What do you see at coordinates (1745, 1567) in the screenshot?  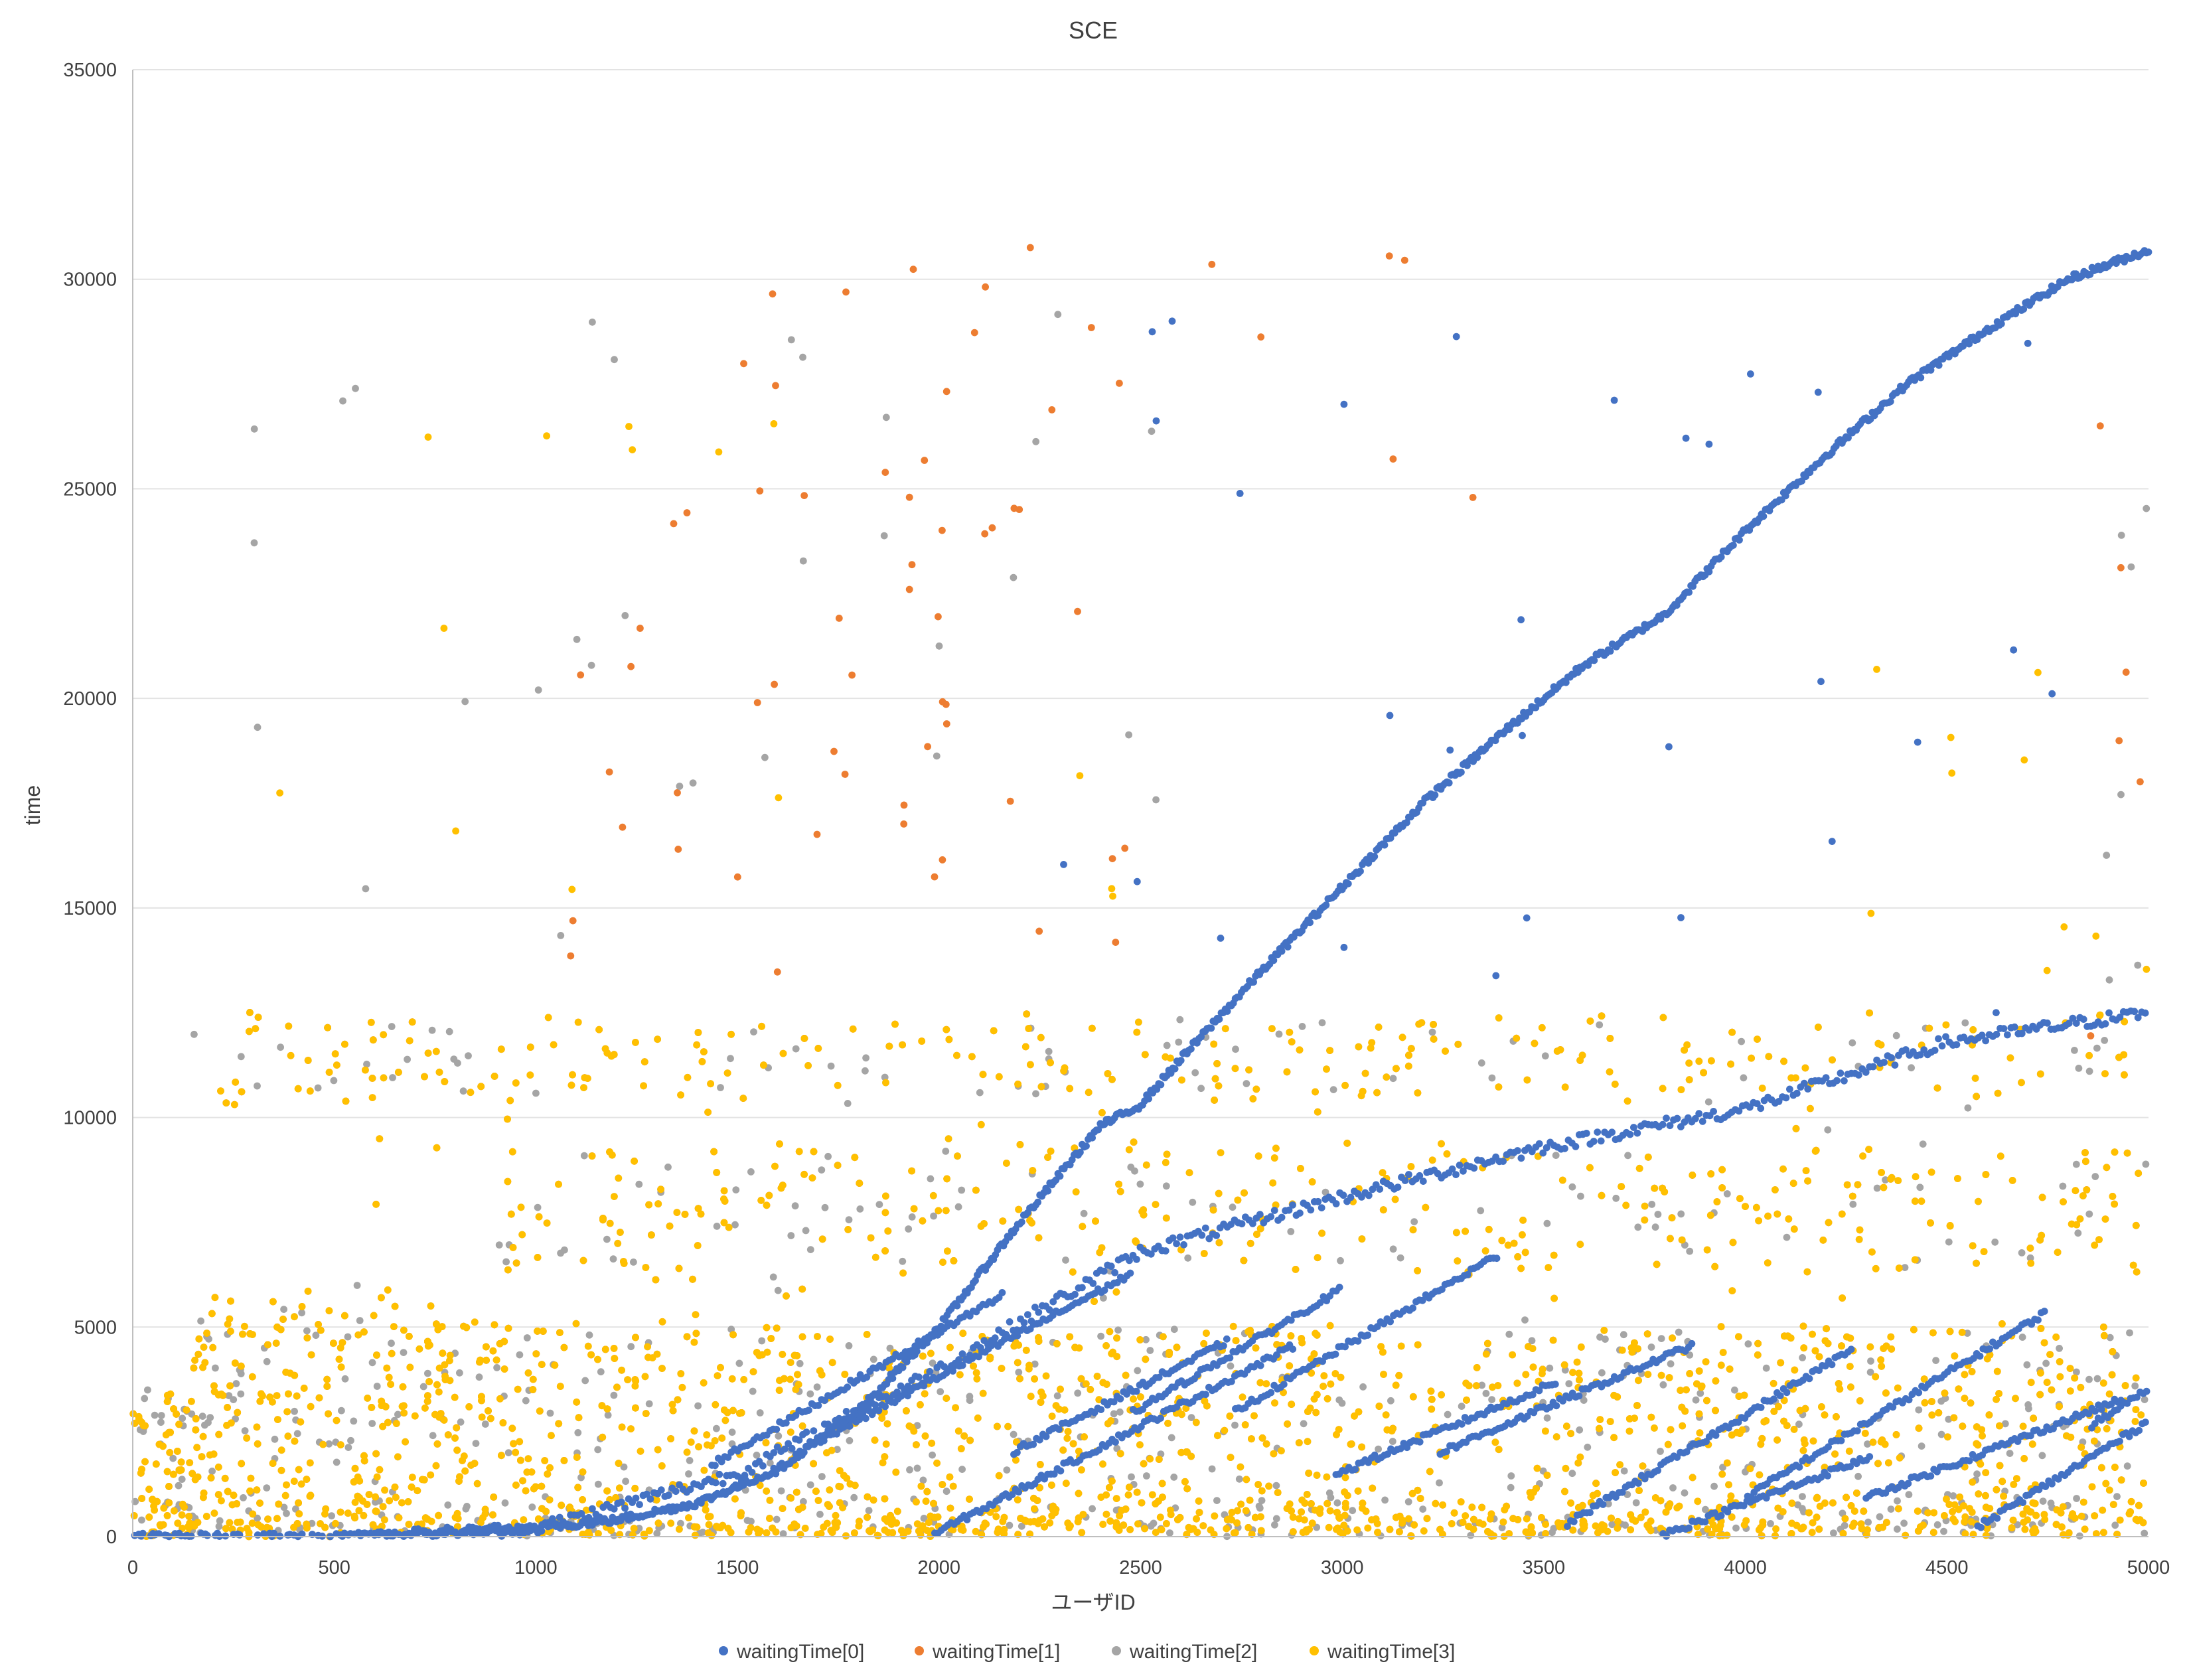 I see `x-tick-label: 4000` at bounding box center [1745, 1567].